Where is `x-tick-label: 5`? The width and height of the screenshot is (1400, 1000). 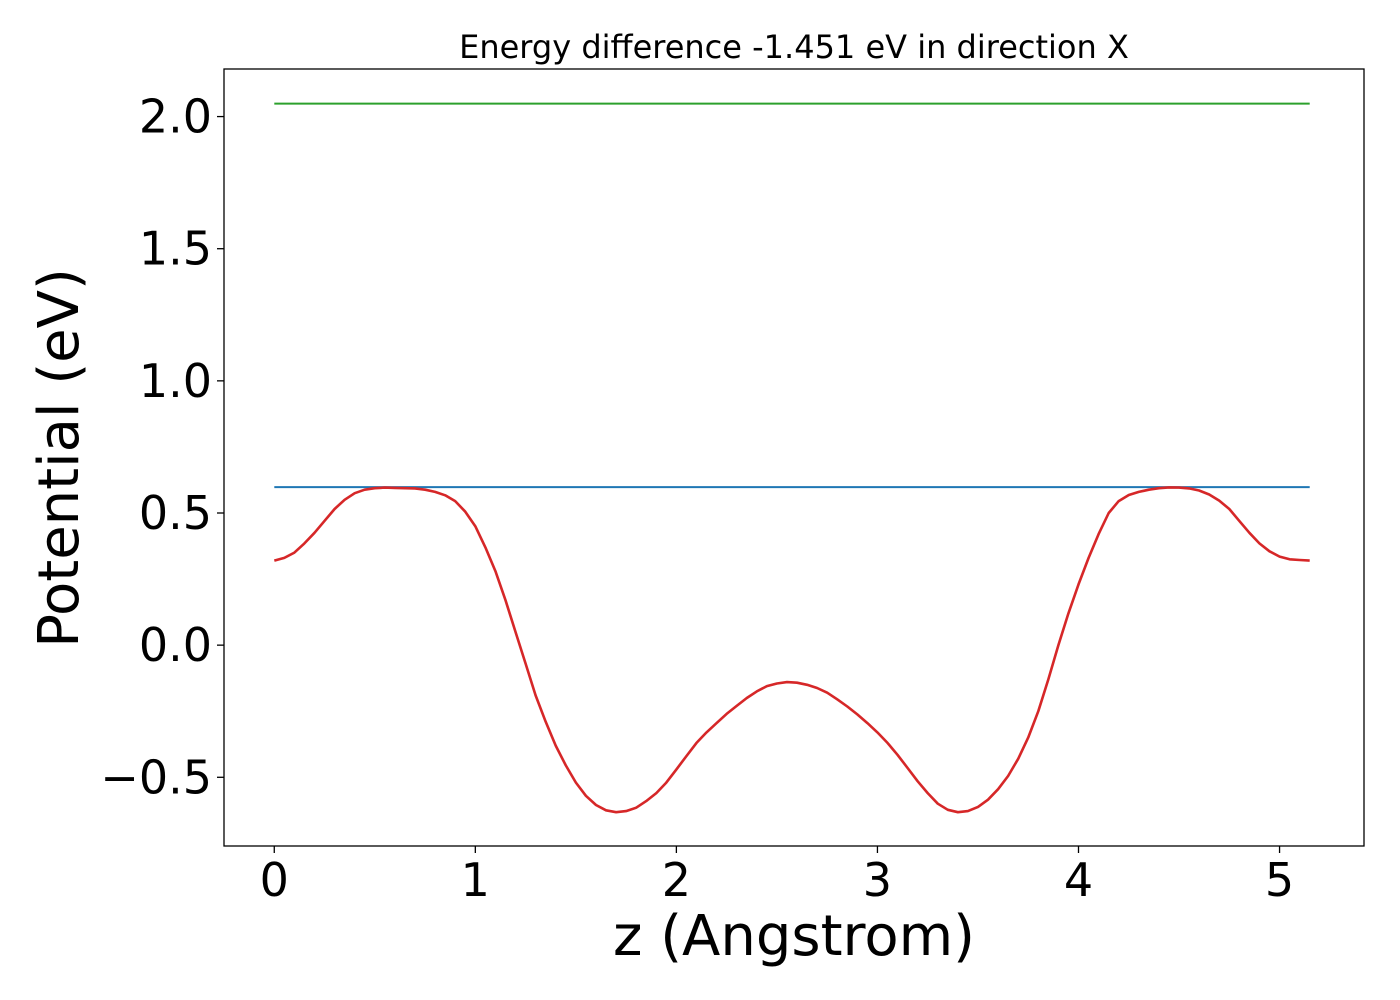
x-tick-label: 5 is located at coordinates (1279, 880).